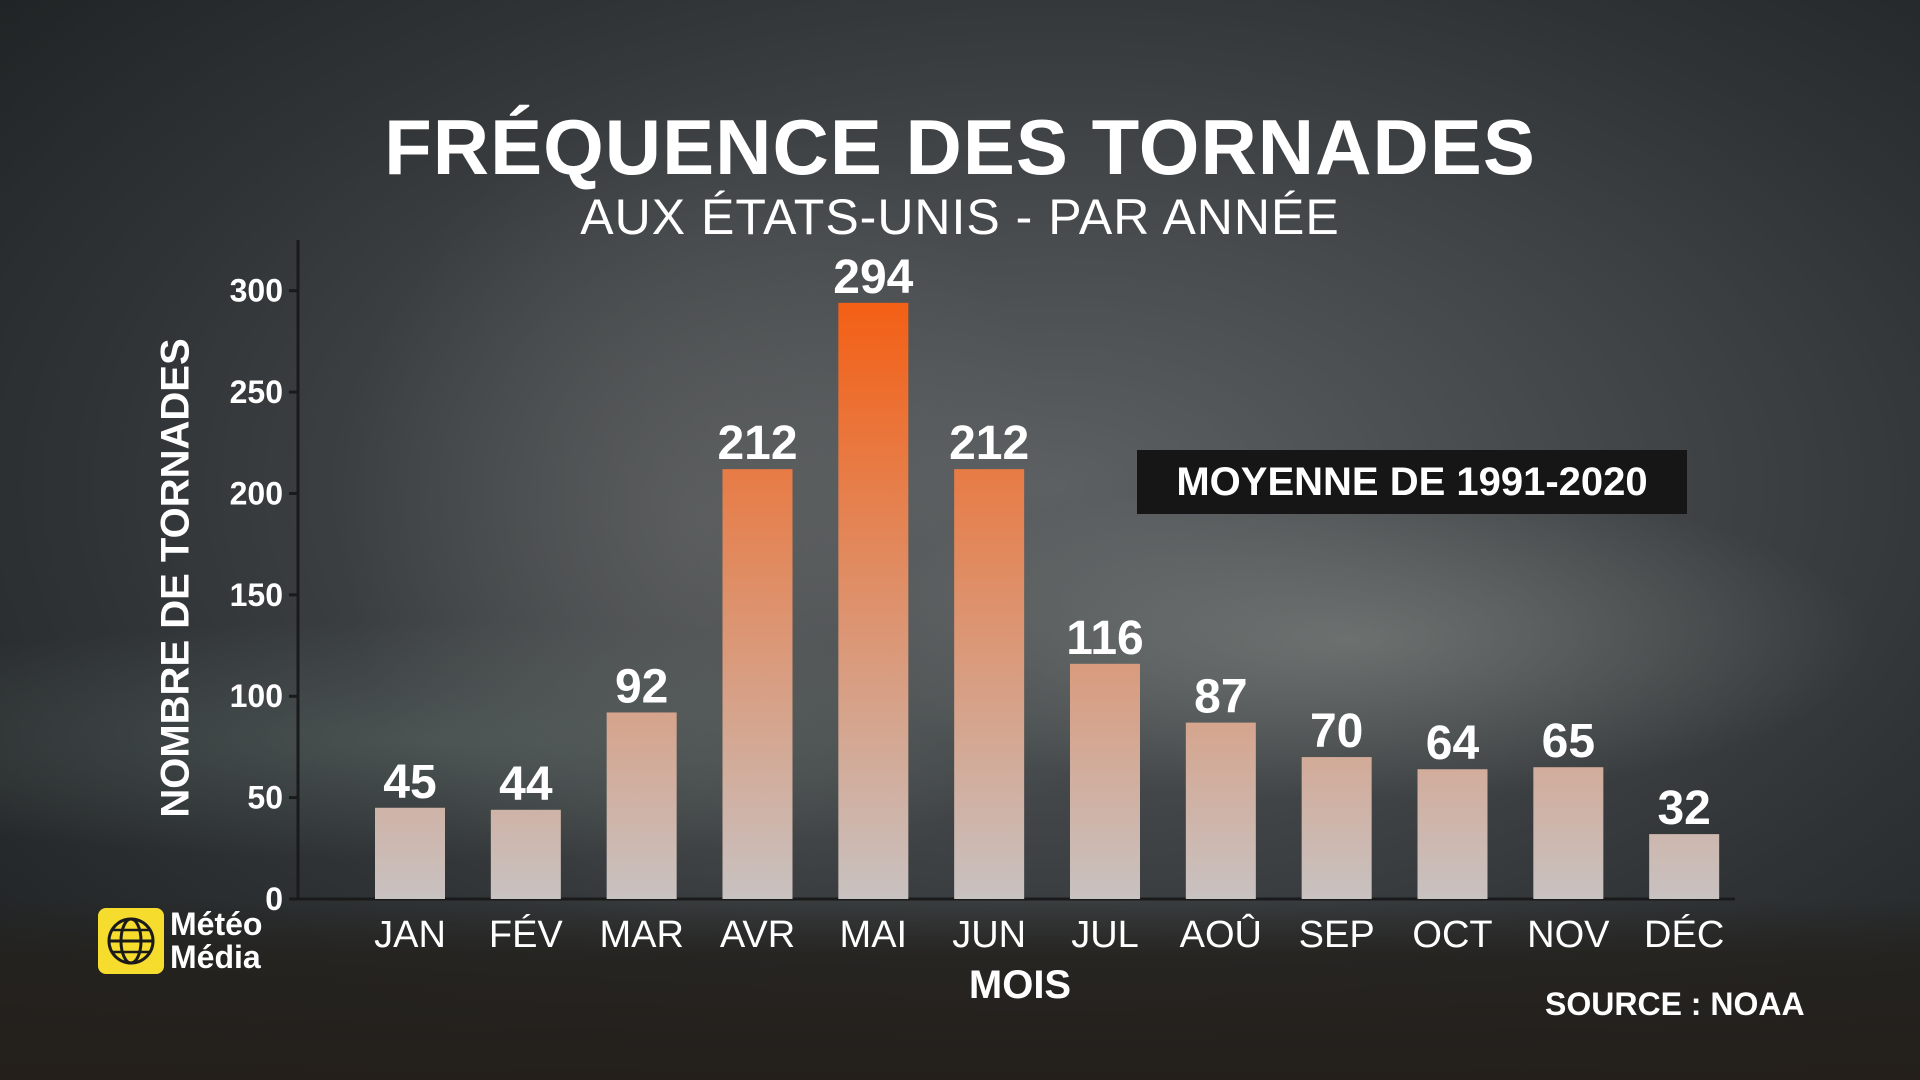 This screenshot has height=1080, width=1920. What do you see at coordinates (1675, 1004) in the screenshot?
I see `source-note: SOURCE : NOAA` at bounding box center [1675, 1004].